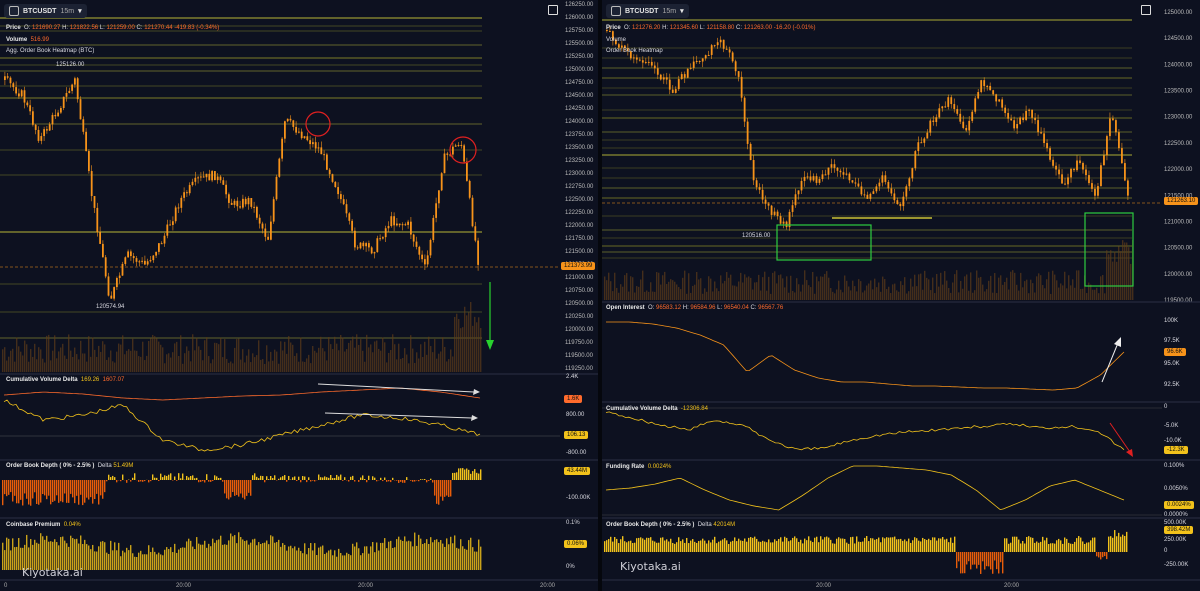 This screenshot has width=1200, height=591. Describe the element at coordinates (65, 380) in the screenshot. I see `left-cvd-legend: Cumulative Volume Delta 169.26 1607.07` at that location.